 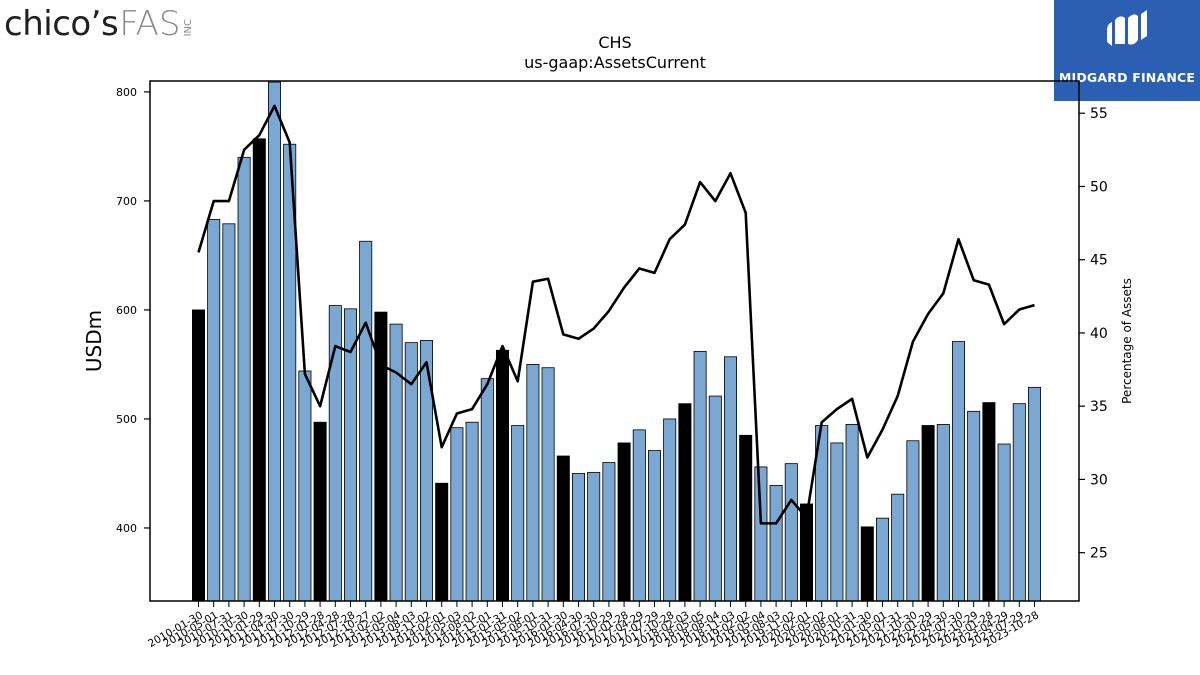 I want to click on logo-wordmark: chico’s, so click(x=61, y=24).